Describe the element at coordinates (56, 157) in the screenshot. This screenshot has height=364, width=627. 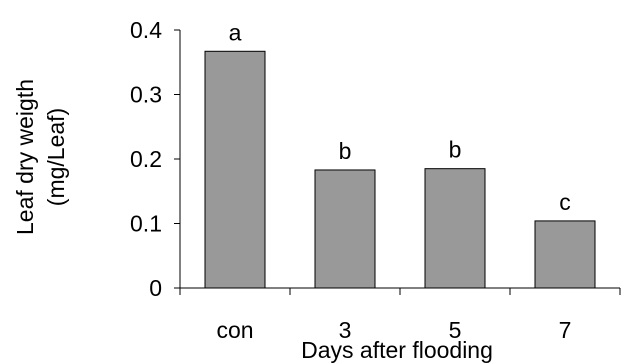
I see `y-axis-title-line2: (mg/Leaf)` at that location.